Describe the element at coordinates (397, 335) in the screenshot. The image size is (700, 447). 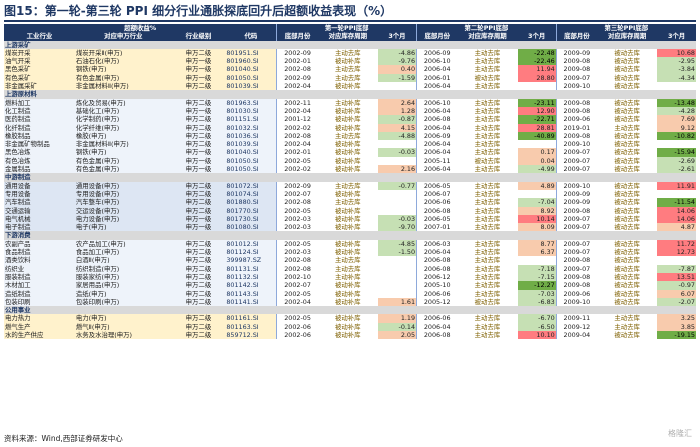
I see `return-cell-1: 2.05` at that location.